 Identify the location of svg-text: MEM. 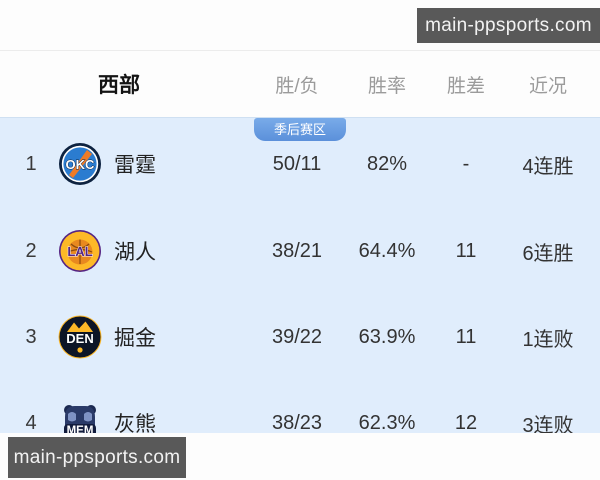
(80, 429).